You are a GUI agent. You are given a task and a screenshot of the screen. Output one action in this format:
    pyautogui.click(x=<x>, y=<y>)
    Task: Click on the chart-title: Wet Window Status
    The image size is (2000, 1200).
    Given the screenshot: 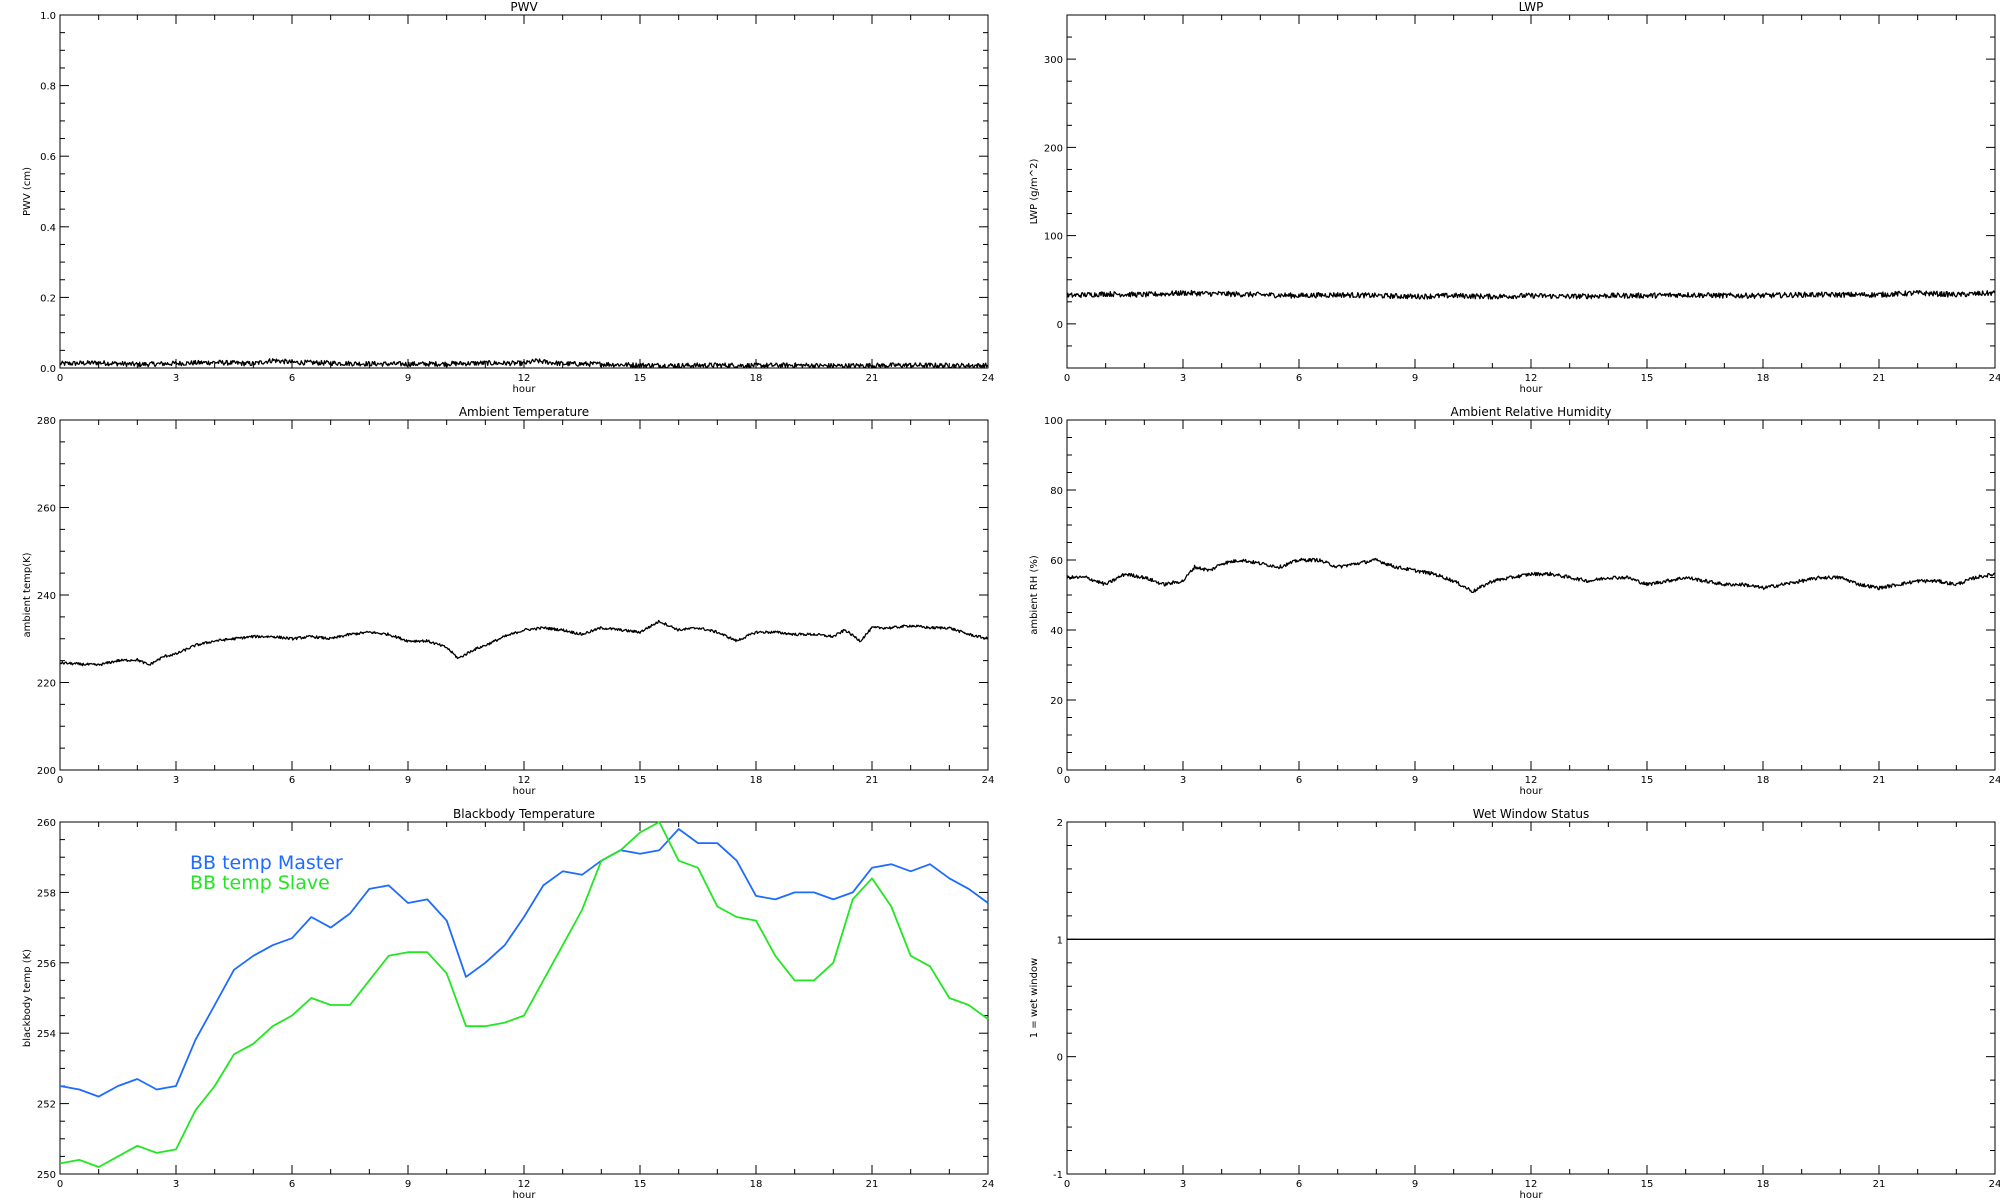 What is the action you would take?
    pyautogui.click(x=1531, y=814)
    